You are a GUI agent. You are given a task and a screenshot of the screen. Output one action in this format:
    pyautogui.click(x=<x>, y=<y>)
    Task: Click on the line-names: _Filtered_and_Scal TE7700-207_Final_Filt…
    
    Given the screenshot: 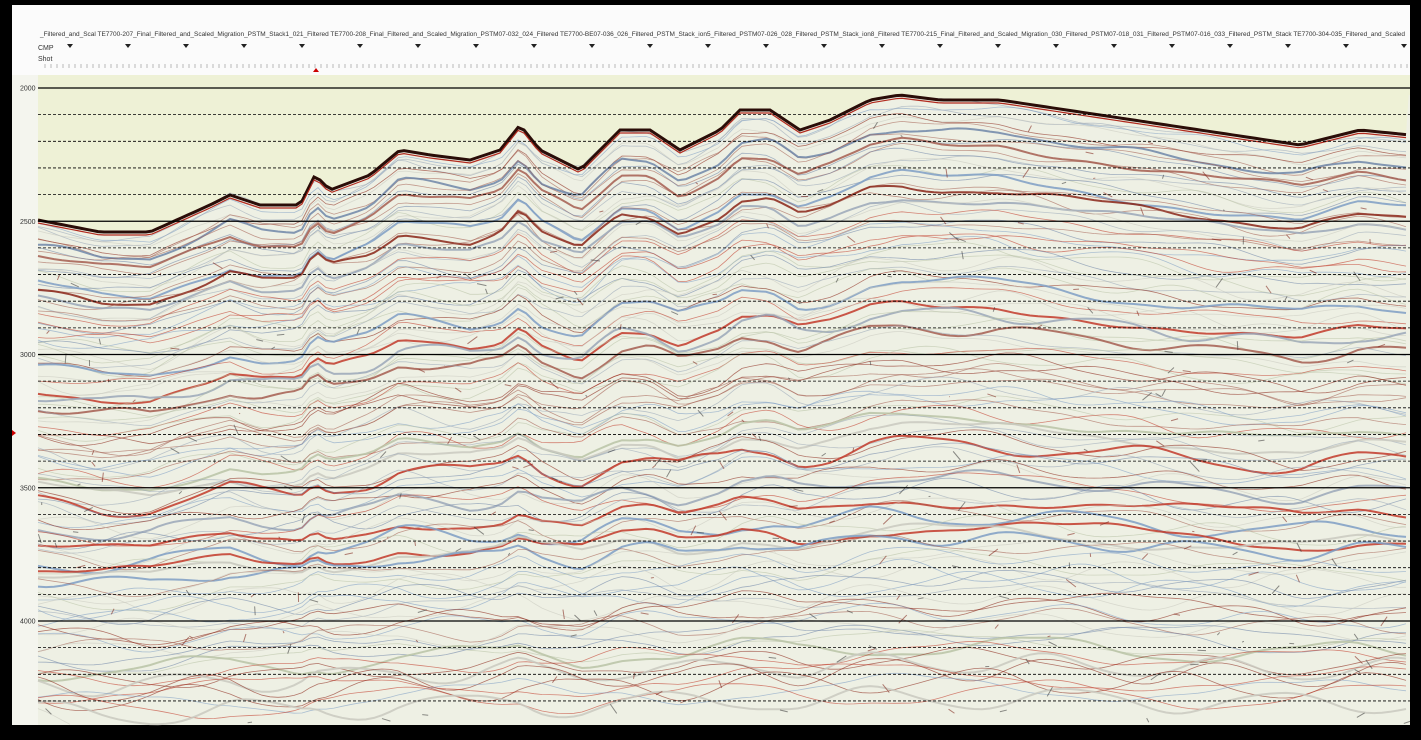 What is the action you would take?
    pyautogui.click(x=722, y=34)
    